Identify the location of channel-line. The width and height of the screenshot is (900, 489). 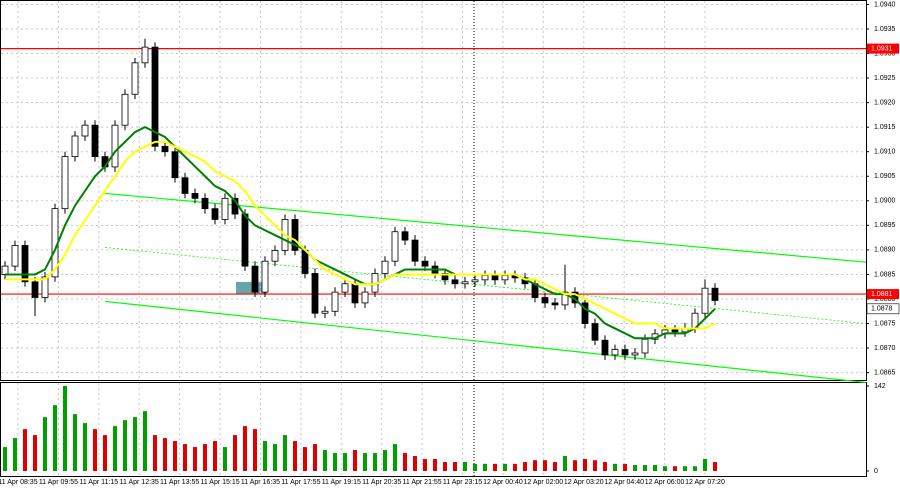
(485, 342).